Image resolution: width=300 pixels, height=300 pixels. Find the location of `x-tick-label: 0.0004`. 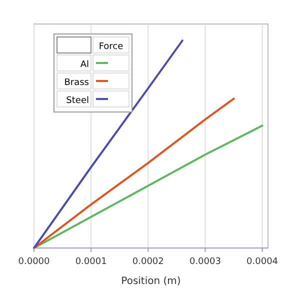

x-tick-label: 0.0004 is located at coordinates (262, 262).